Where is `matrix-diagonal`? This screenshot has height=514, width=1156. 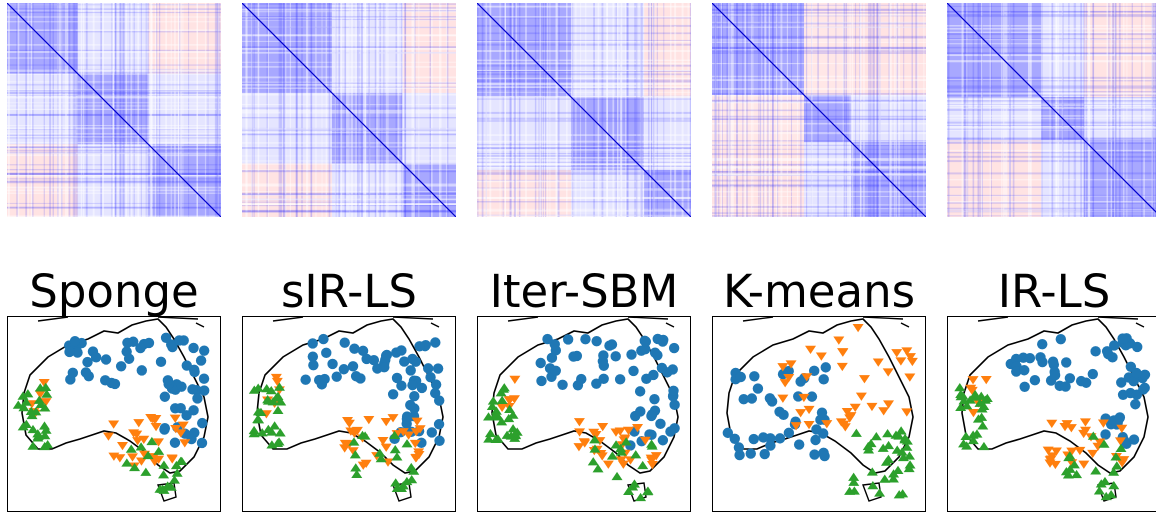
matrix-diagonal is located at coordinates (349, 110).